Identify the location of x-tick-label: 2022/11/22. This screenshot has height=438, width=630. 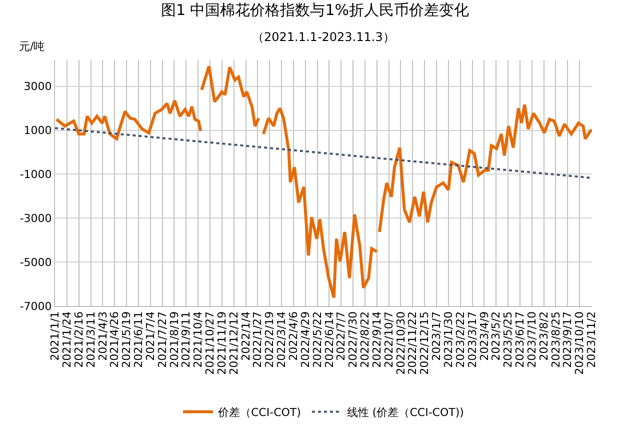
(413, 343).